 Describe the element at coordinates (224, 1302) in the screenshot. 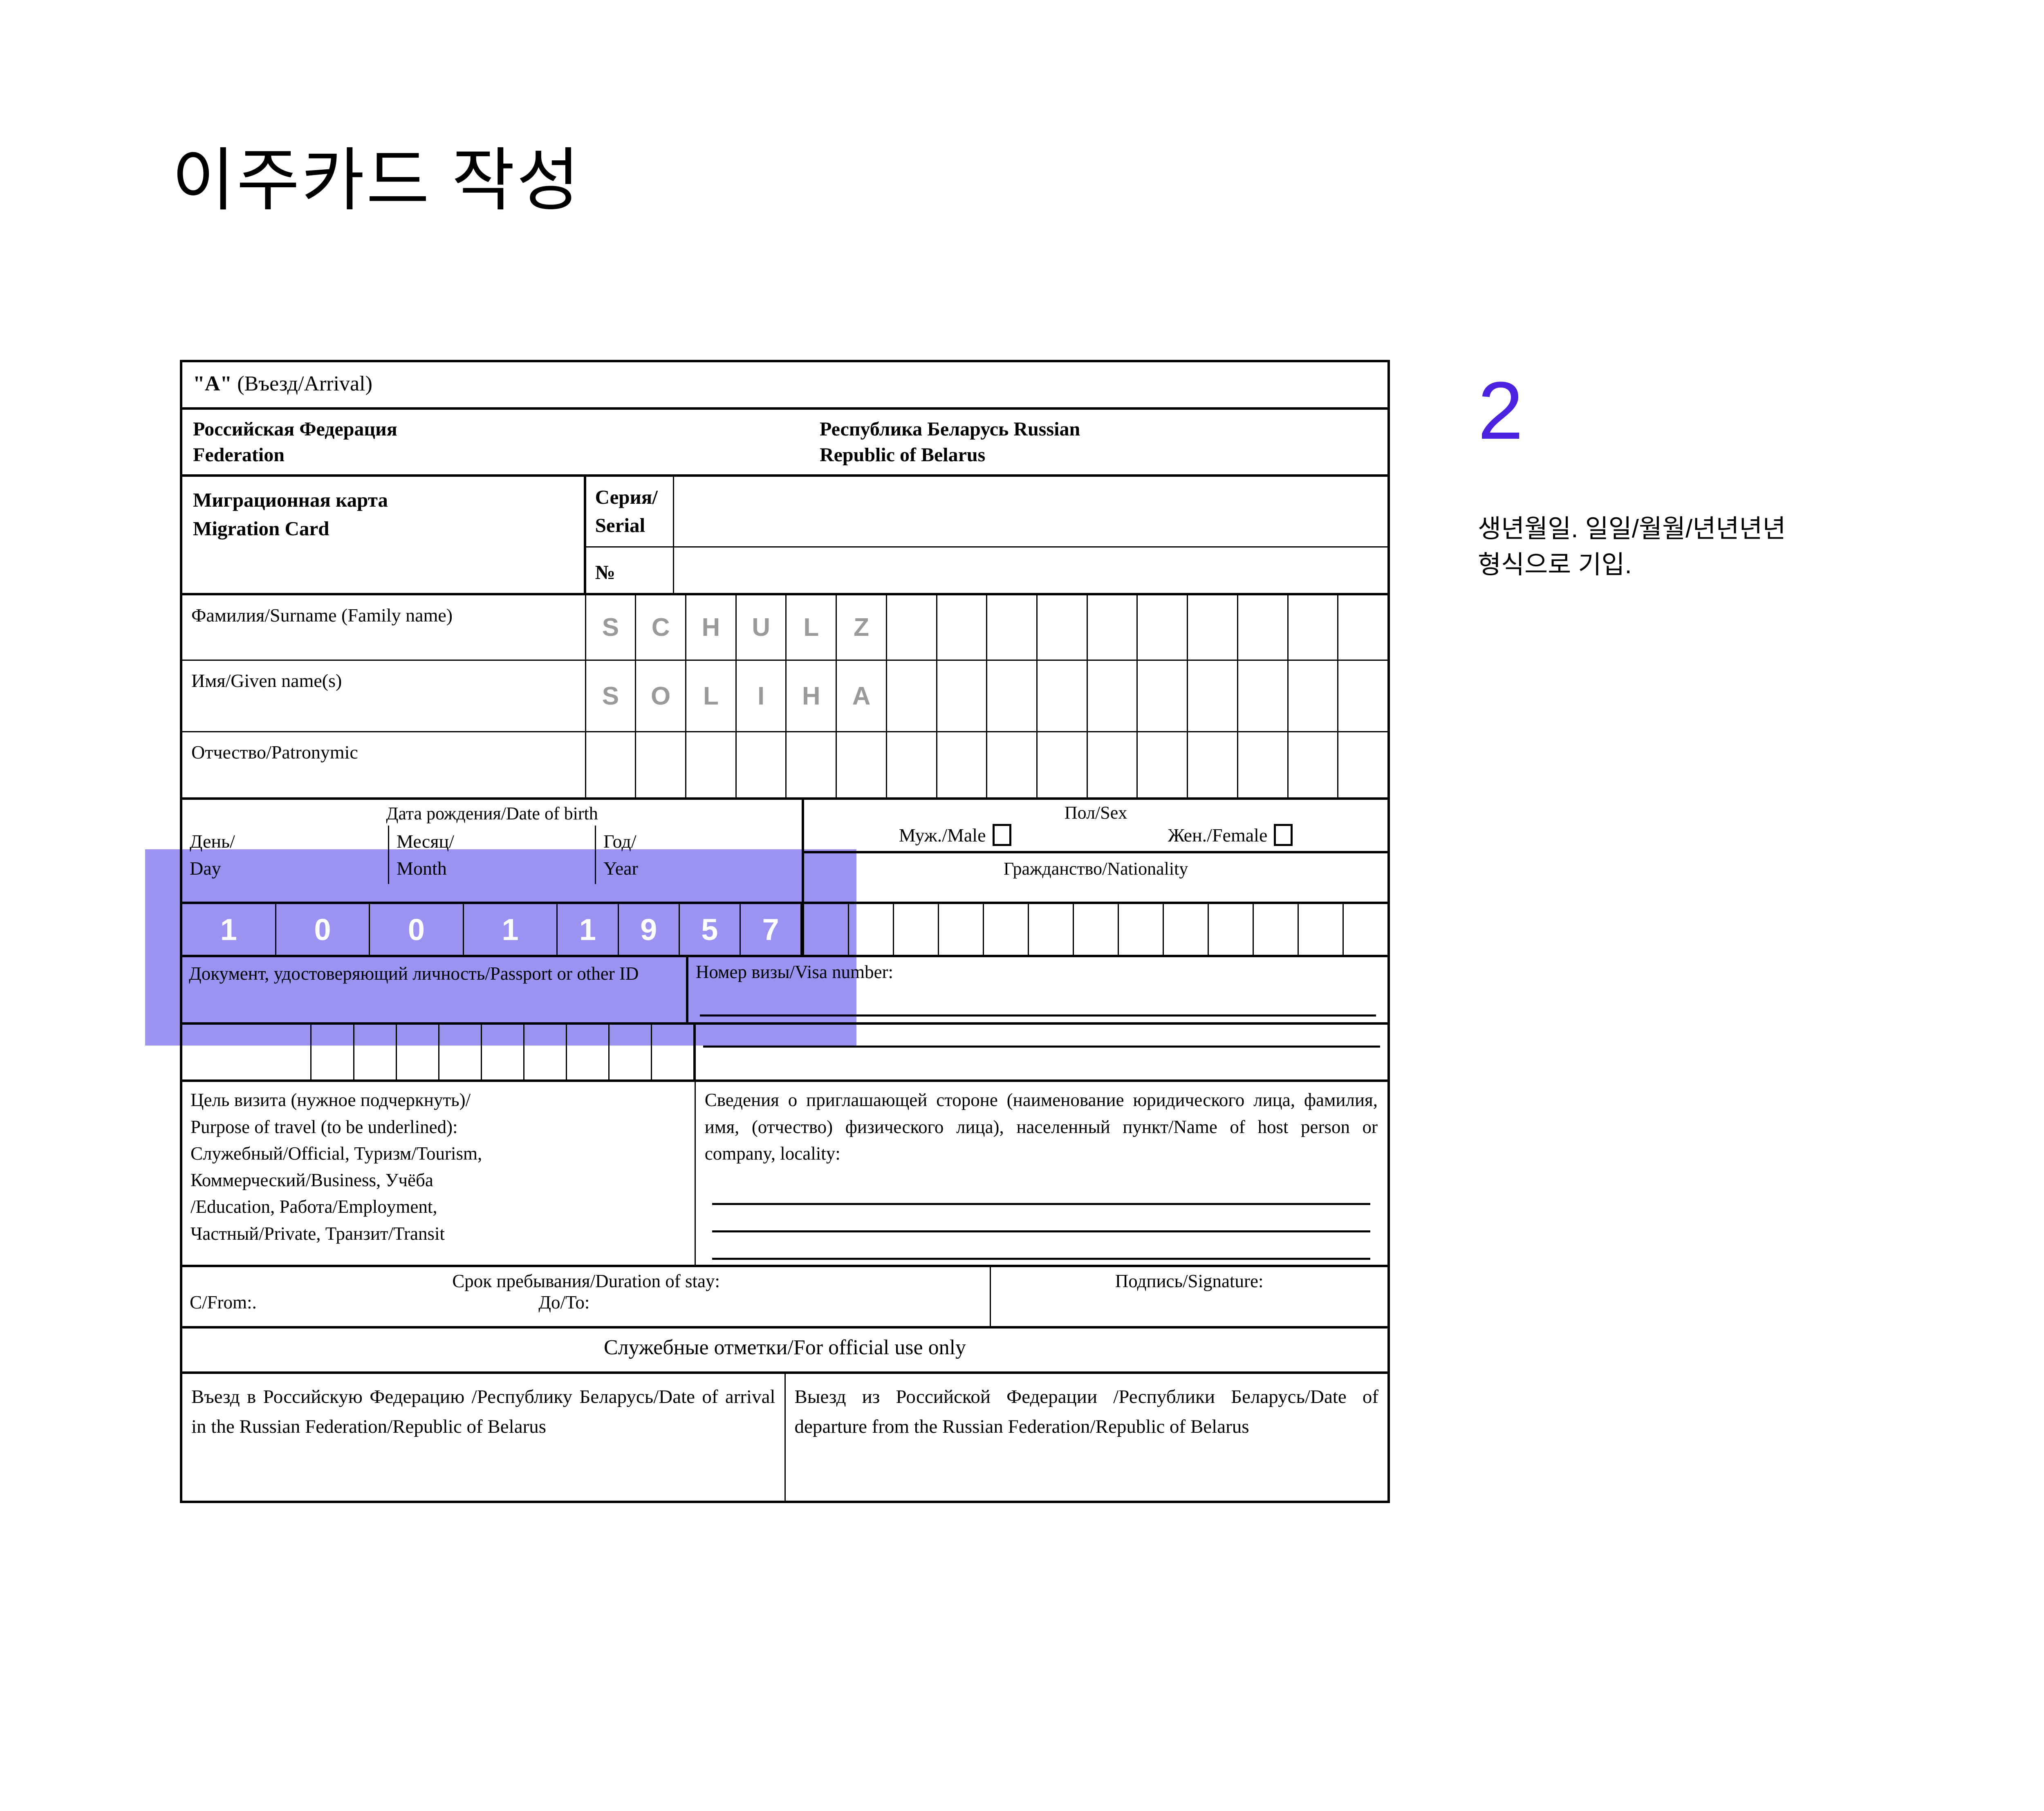

I see `duration-from-label: C/From:.` at that location.